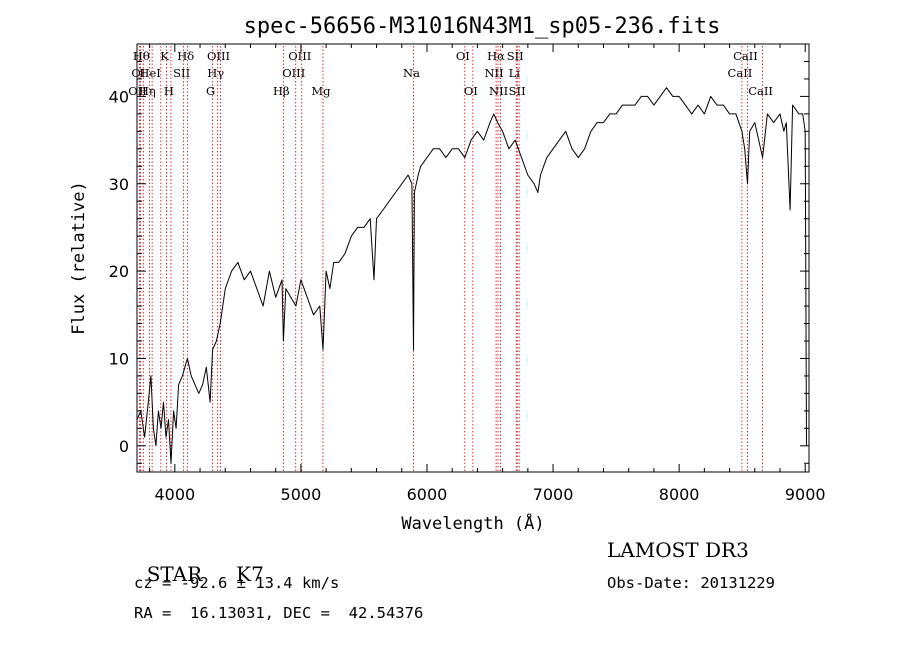  I want to click on redshift-cz: cz = -92.6 ± 13.4 km/s, so click(237, 583).